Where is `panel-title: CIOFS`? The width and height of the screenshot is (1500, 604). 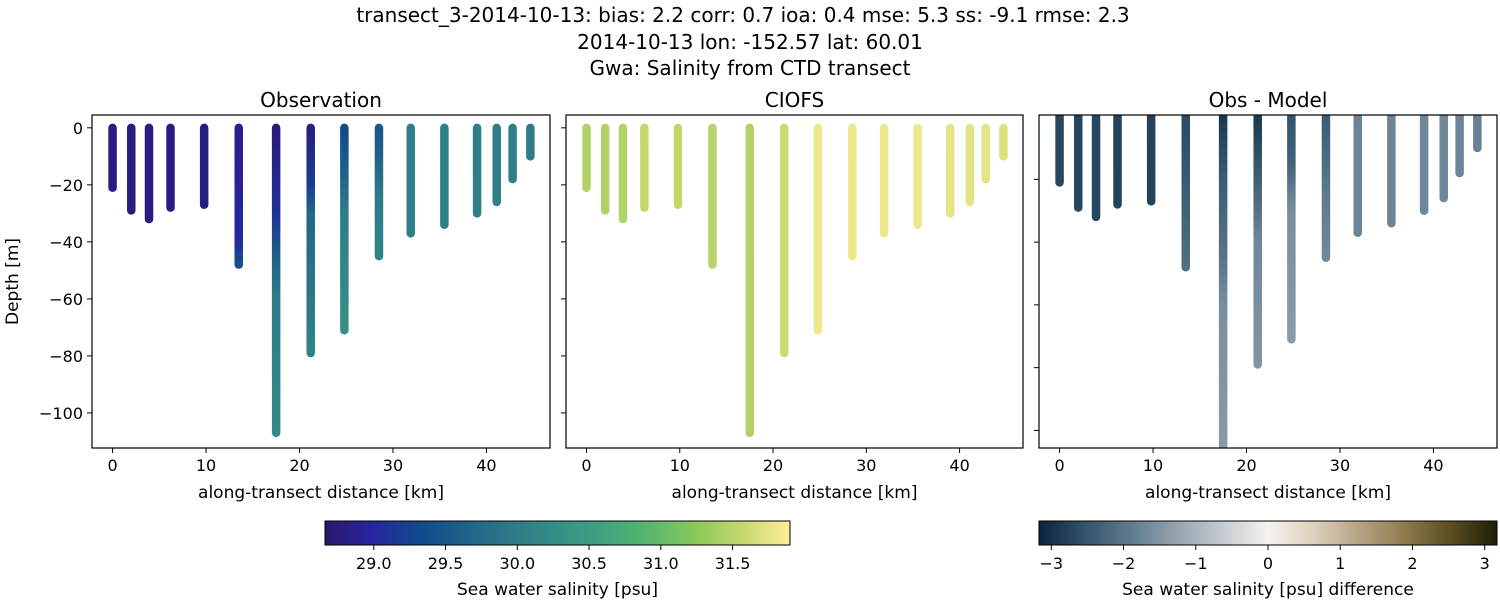
panel-title: CIOFS is located at coordinates (794, 100).